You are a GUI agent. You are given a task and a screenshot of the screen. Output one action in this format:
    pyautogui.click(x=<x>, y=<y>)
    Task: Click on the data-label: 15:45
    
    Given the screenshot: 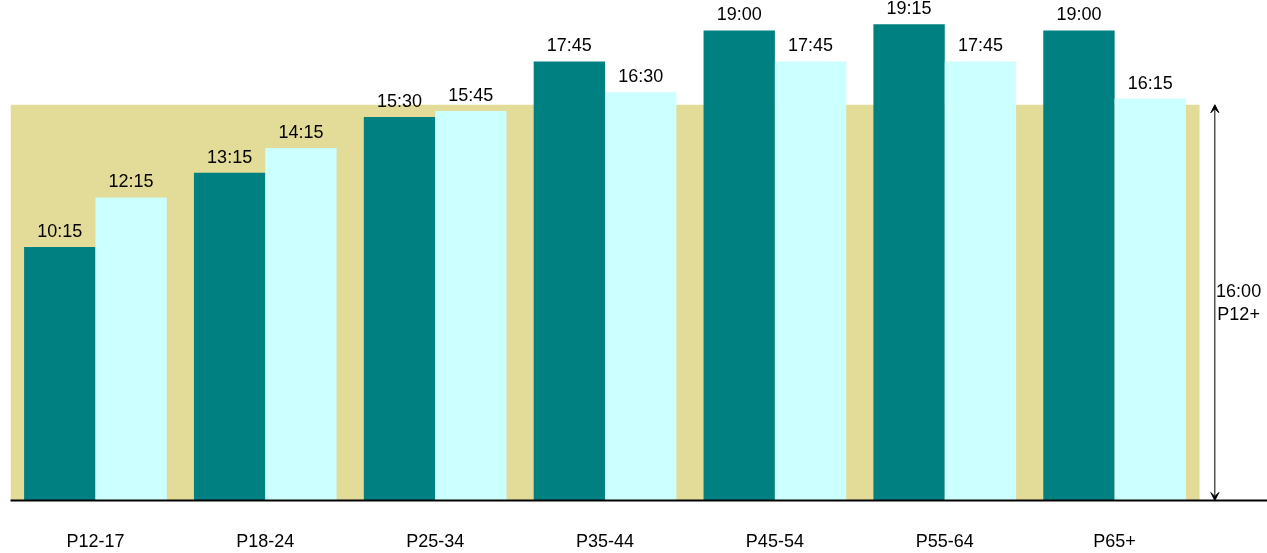 What is the action you would take?
    pyautogui.click(x=471, y=94)
    